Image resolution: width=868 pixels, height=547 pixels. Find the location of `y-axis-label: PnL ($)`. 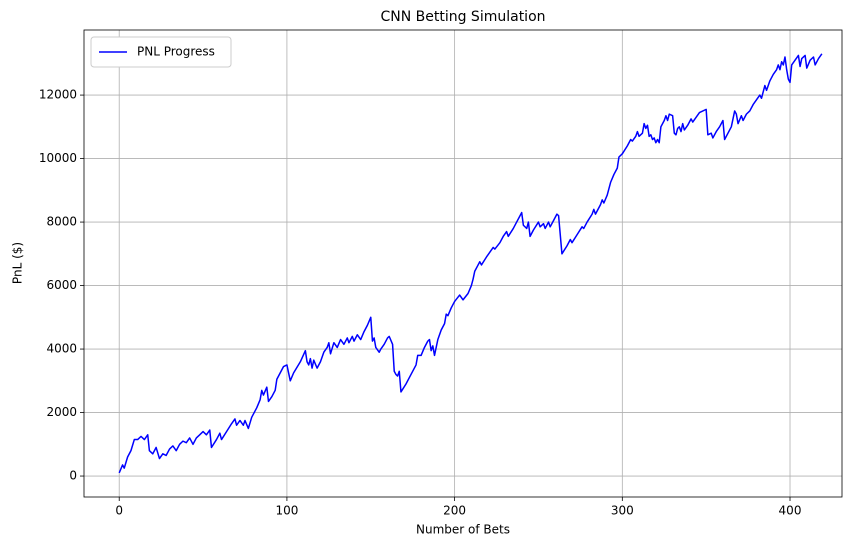

y-axis-label: PnL ($) is located at coordinates (18, 263).